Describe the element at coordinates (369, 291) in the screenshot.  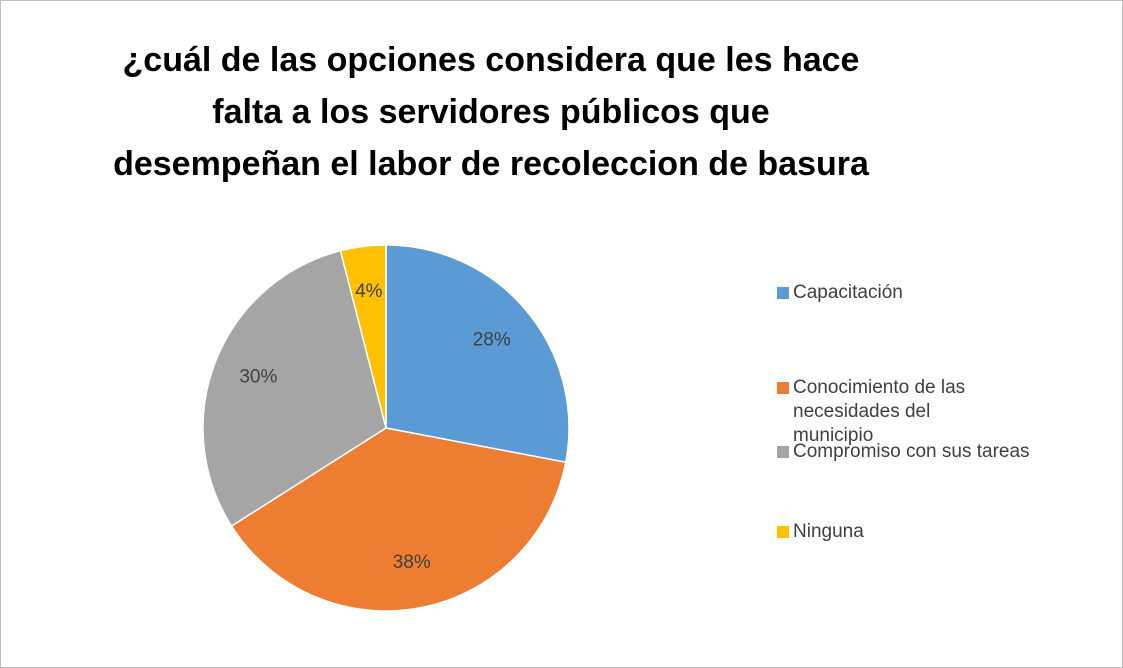
I see `data-label: 4%` at that location.